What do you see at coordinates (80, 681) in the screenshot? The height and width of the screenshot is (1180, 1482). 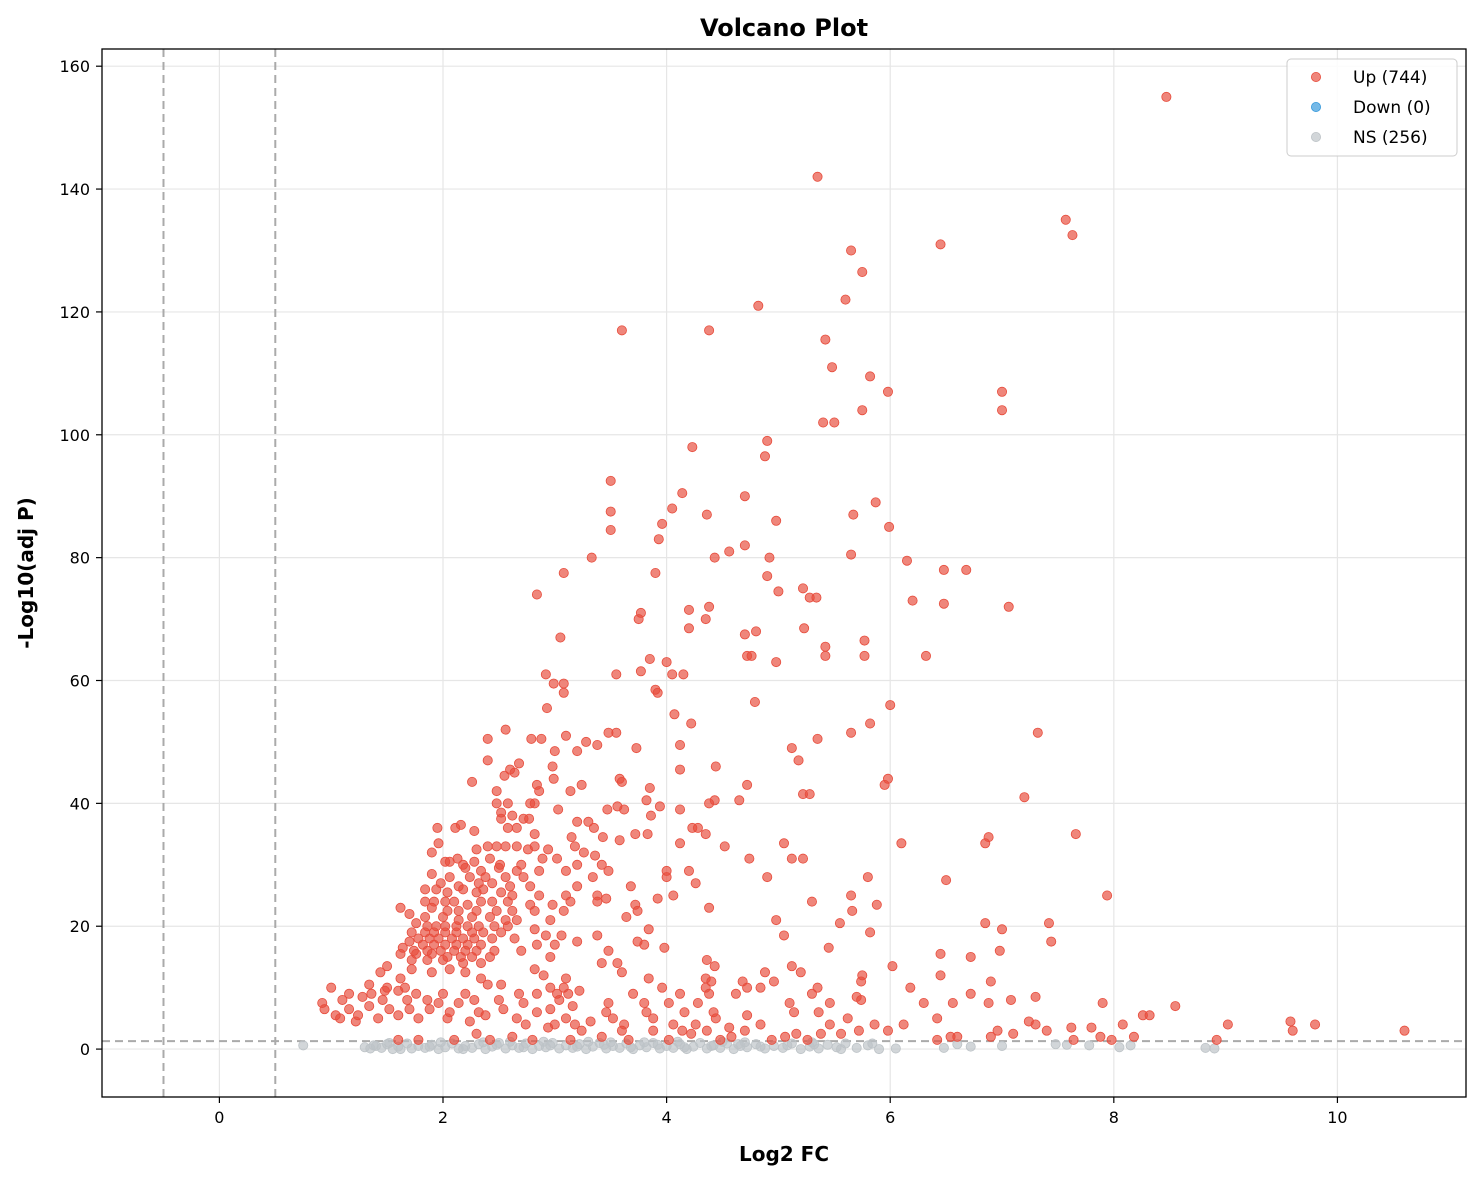 I see `y-tick-label: 60` at bounding box center [80, 681].